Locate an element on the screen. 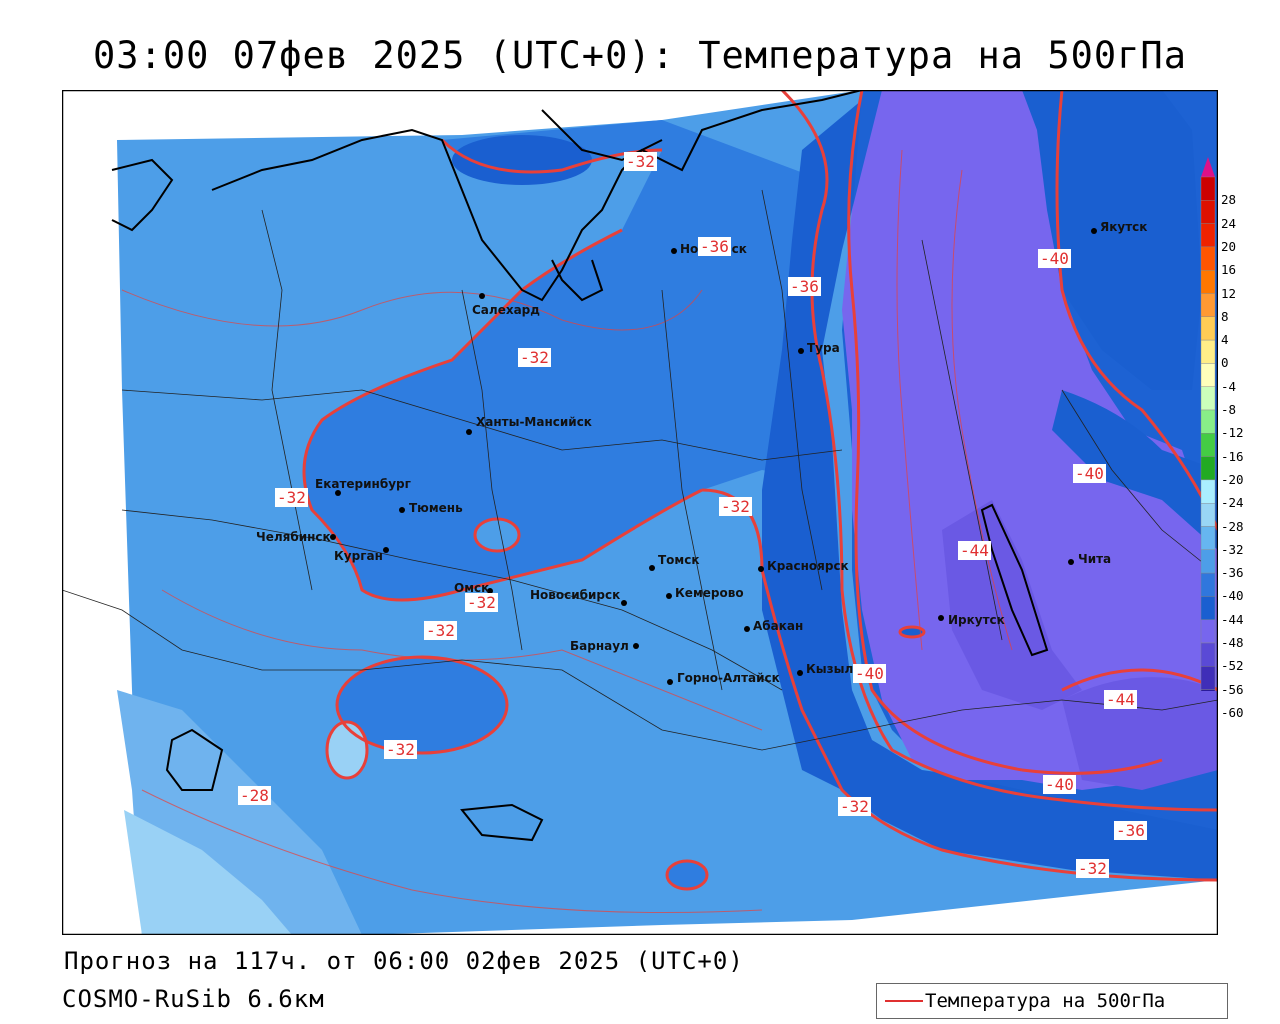 The image size is (1280, 1024). city-tomsk: Томск is located at coordinates (679, 560).